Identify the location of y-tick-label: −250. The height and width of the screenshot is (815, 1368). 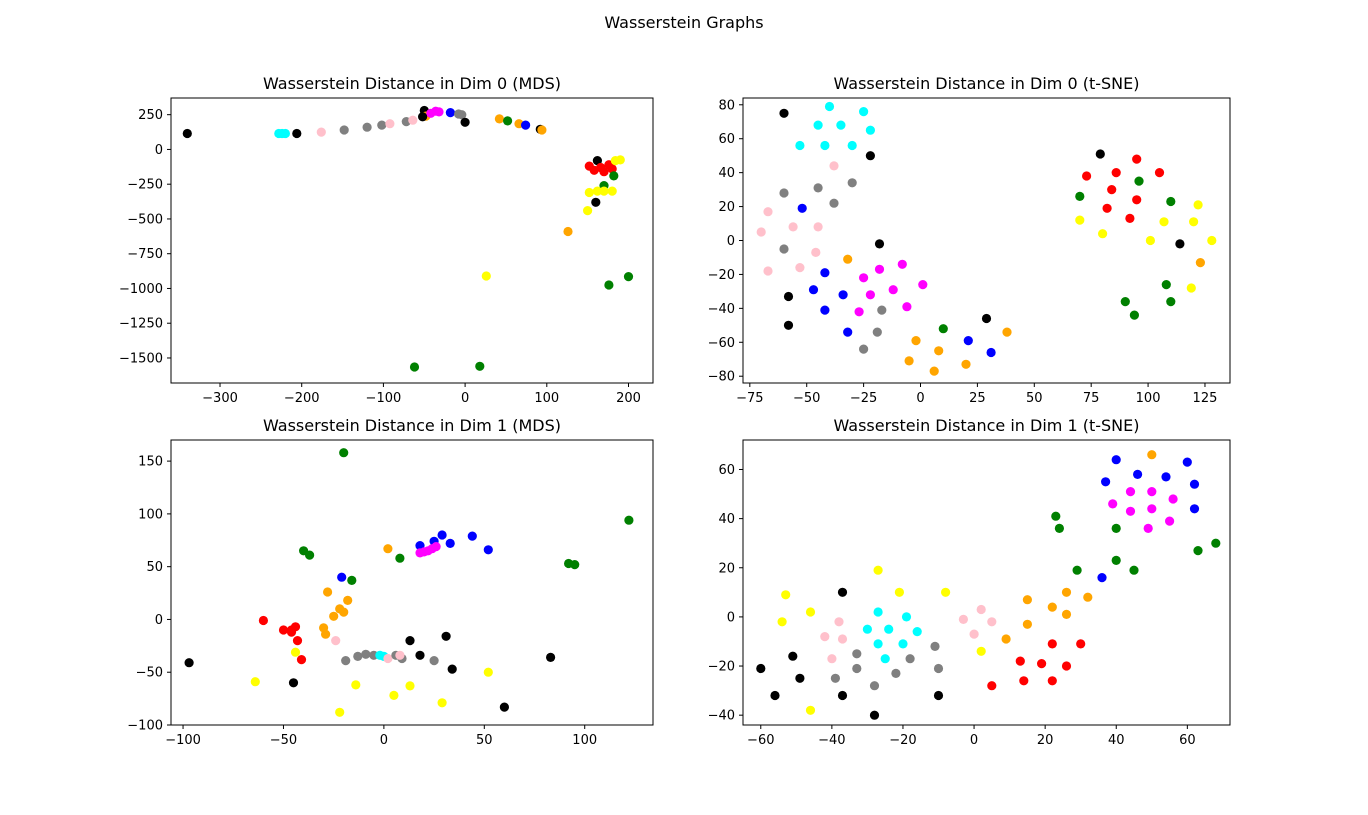
(145, 185).